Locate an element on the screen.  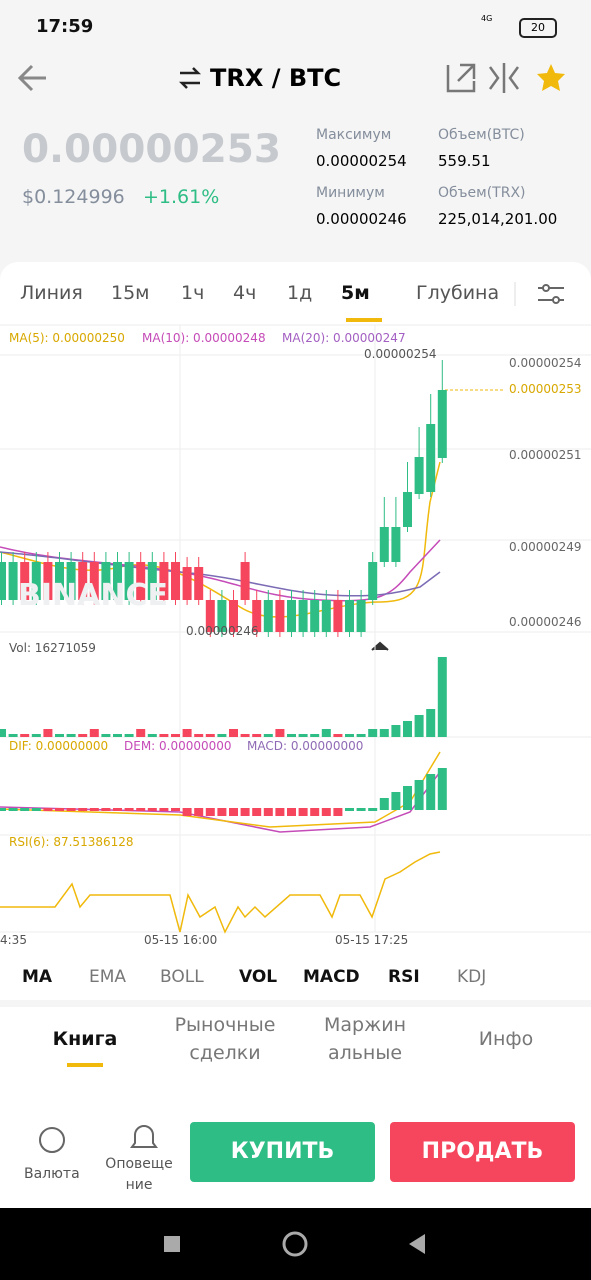
macd-label: DEM: 0.00000000 is located at coordinates (178, 746).